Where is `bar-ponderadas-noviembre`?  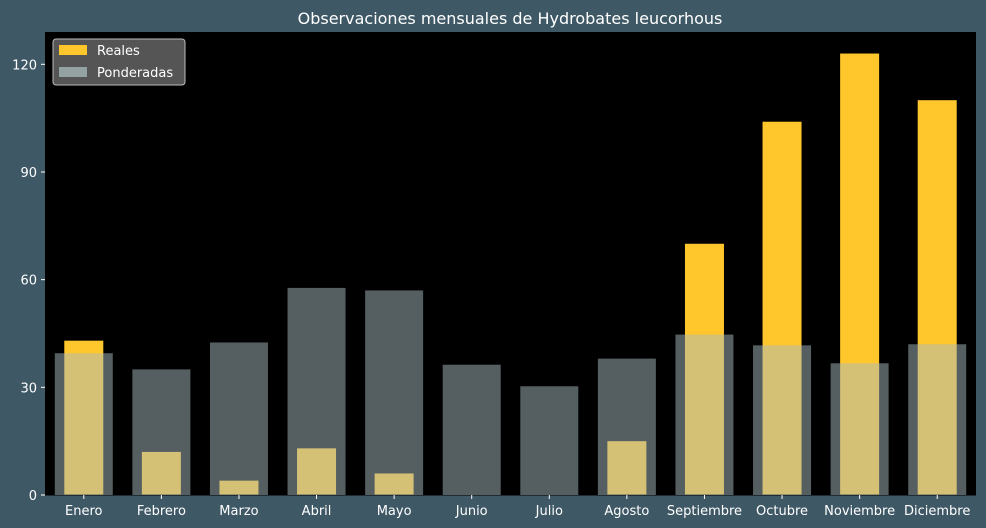 bar-ponderadas-noviembre is located at coordinates (859, 429).